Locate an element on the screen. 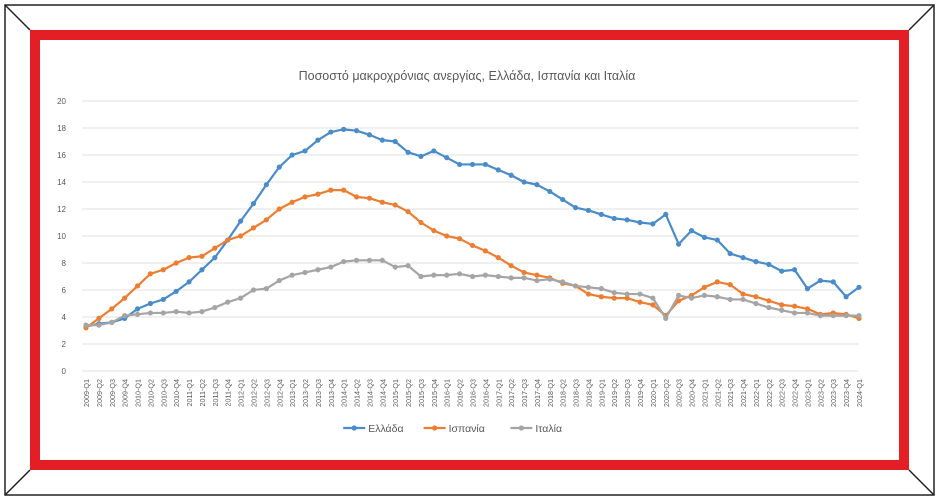 The height and width of the screenshot is (501, 940). y-tick-label: 8 is located at coordinates (64, 263).